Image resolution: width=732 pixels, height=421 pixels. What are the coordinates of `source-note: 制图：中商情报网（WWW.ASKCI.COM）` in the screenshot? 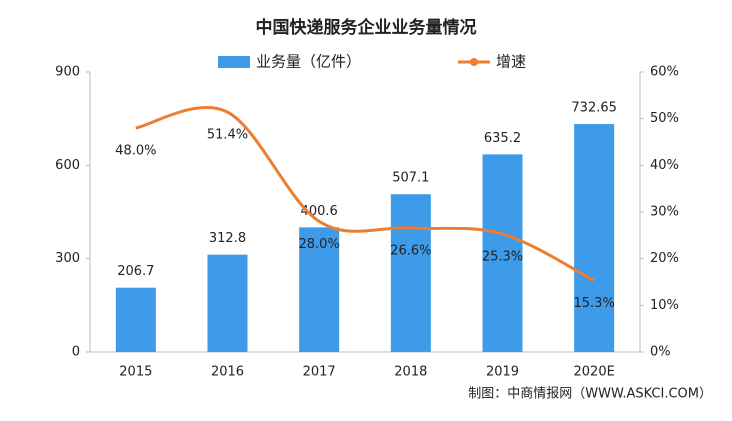 It's located at (590, 394).